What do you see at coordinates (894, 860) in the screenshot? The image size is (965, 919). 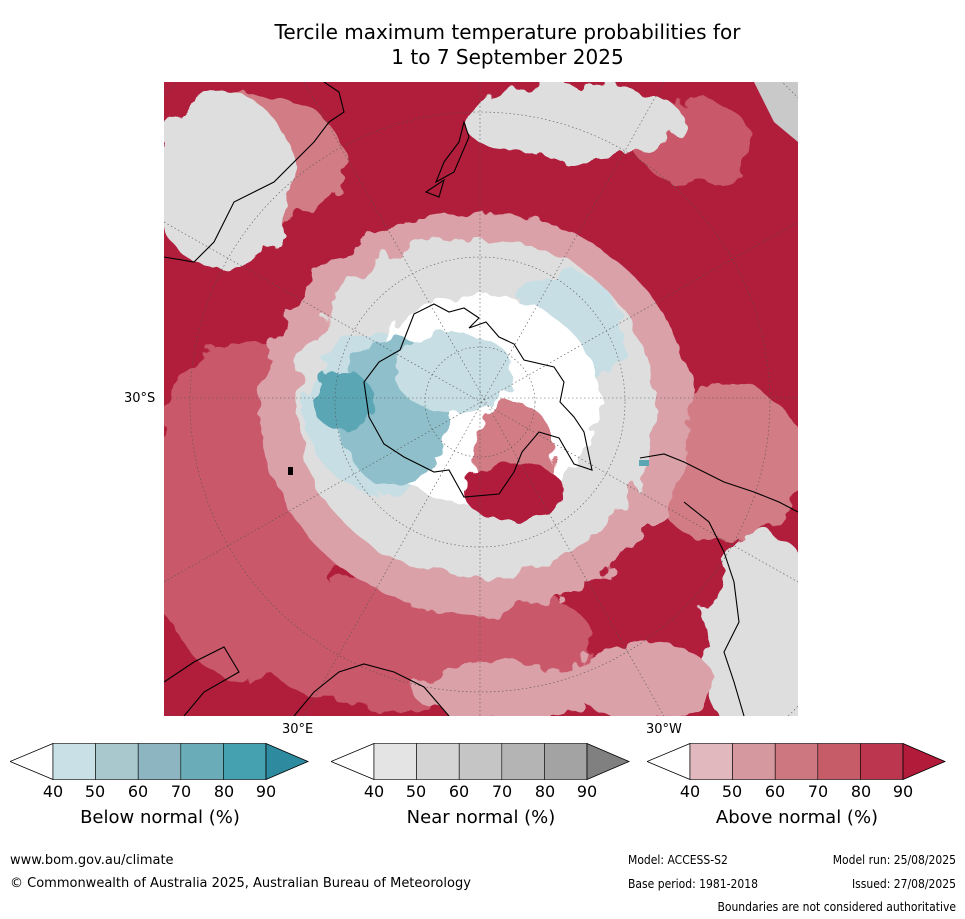 I see `model-run-text: Model run: 25/08/2025` at bounding box center [894, 860].